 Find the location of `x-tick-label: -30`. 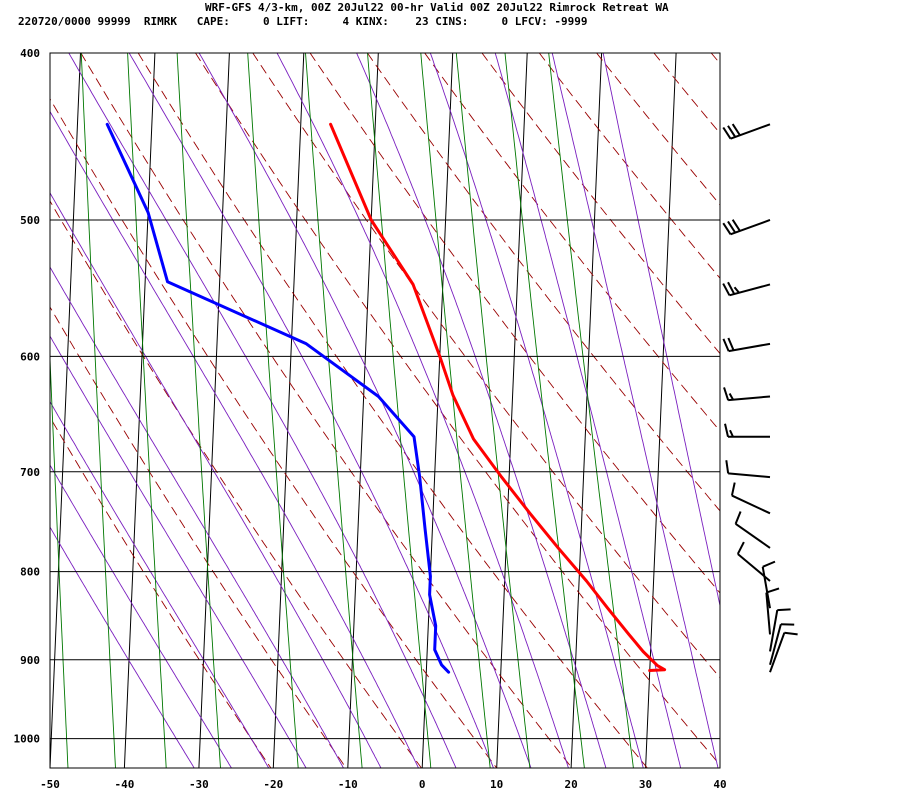

x-tick-label: -30 is located at coordinates (199, 784).